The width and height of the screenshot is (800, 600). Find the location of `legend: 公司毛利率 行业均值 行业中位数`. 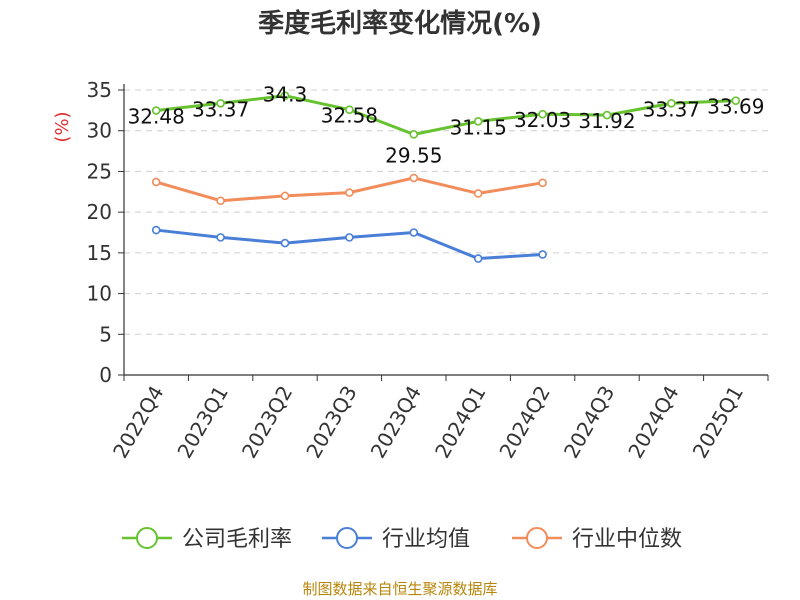

legend: 公司毛利率 行业均值 行业中位数 is located at coordinates (402, 539).